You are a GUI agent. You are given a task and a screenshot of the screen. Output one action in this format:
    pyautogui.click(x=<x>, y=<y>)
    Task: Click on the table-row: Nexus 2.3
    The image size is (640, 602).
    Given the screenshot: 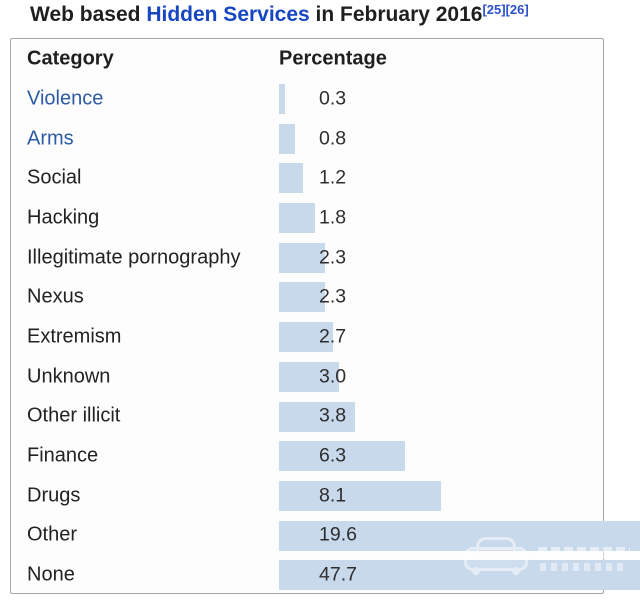 What is the action you would take?
    pyautogui.click(x=307, y=297)
    